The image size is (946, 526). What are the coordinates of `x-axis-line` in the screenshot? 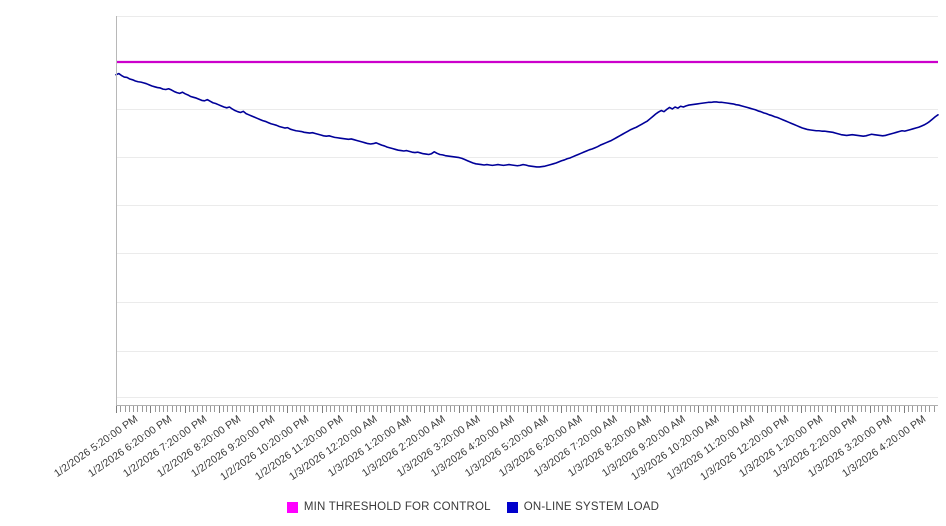 It's located at (527, 405).